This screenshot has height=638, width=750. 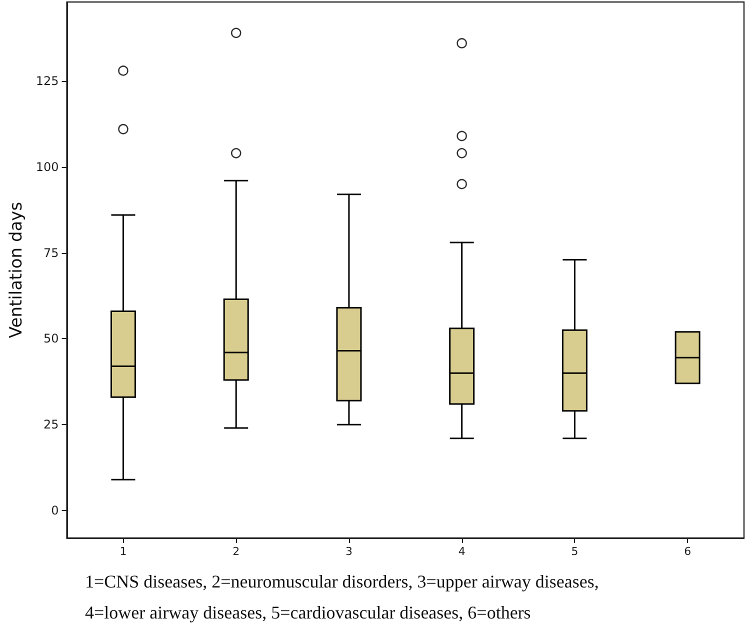 What do you see at coordinates (55, 511) in the screenshot?
I see `y-tick-label: 0` at bounding box center [55, 511].